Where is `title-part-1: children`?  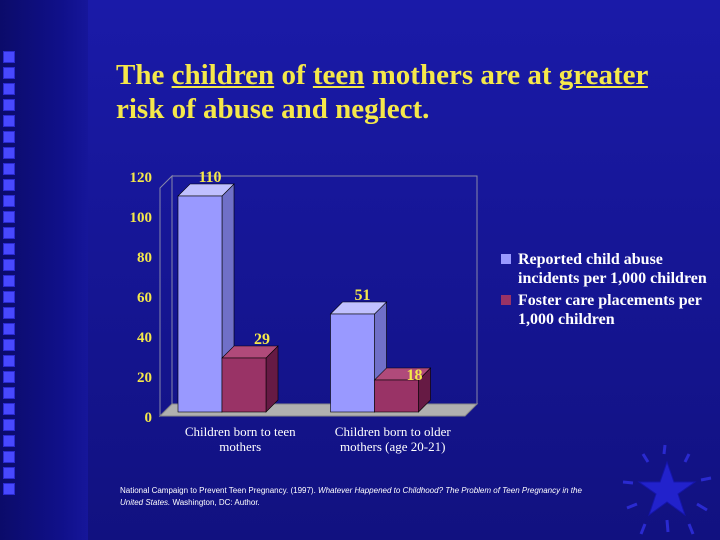
title-part-1: children is located at coordinates (223, 75).